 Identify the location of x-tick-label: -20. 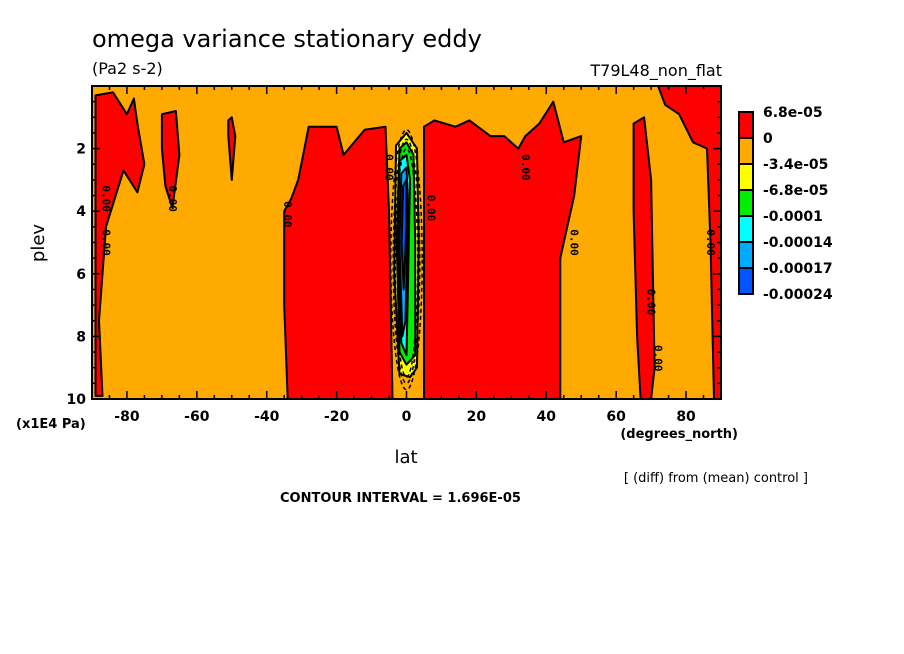
(337, 417).